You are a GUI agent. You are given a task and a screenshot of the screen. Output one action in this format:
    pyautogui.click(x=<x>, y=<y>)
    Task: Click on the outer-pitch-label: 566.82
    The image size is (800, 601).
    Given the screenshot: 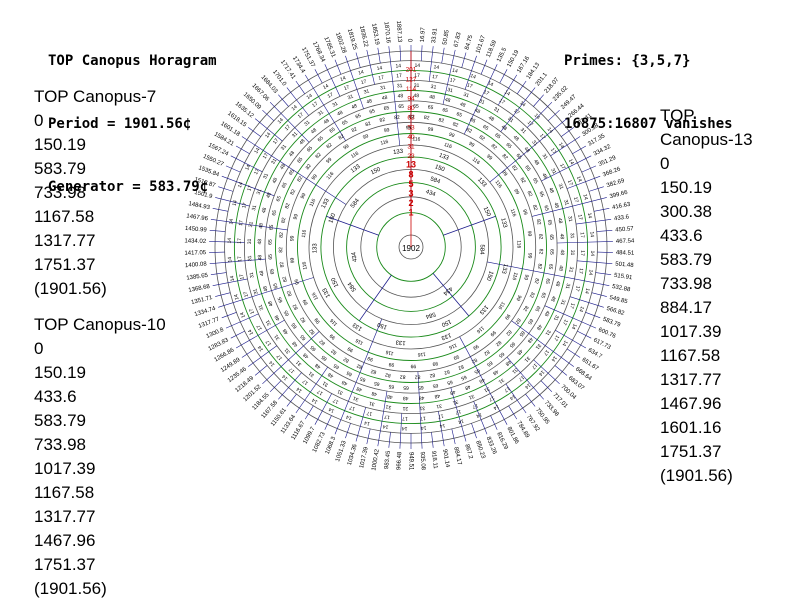 What is the action you would take?
    pyautogui.click(x=616, y=311)
    